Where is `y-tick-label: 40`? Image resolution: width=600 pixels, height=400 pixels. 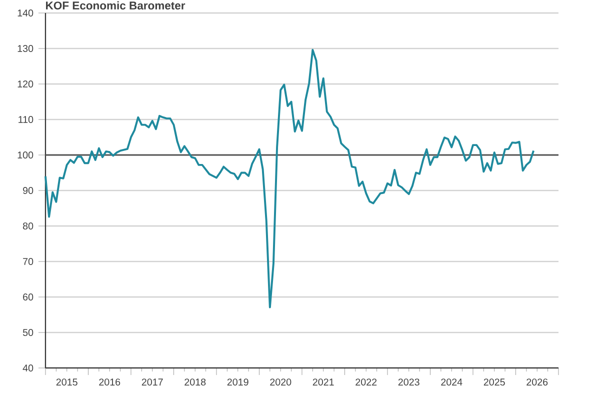
y-tick-label: 40 is located at coordinates (28, 368).